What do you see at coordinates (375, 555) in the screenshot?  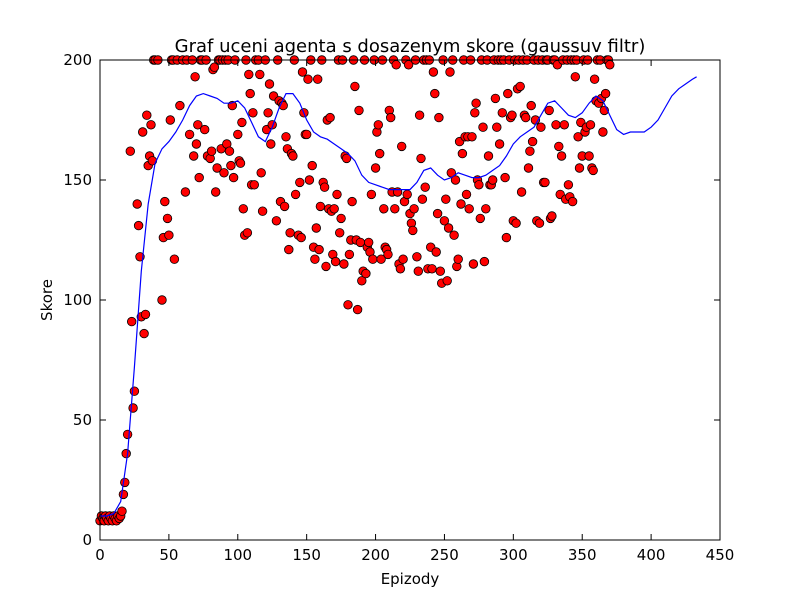 I see `x-tick-label: 200` at bounding box center [375, 555].